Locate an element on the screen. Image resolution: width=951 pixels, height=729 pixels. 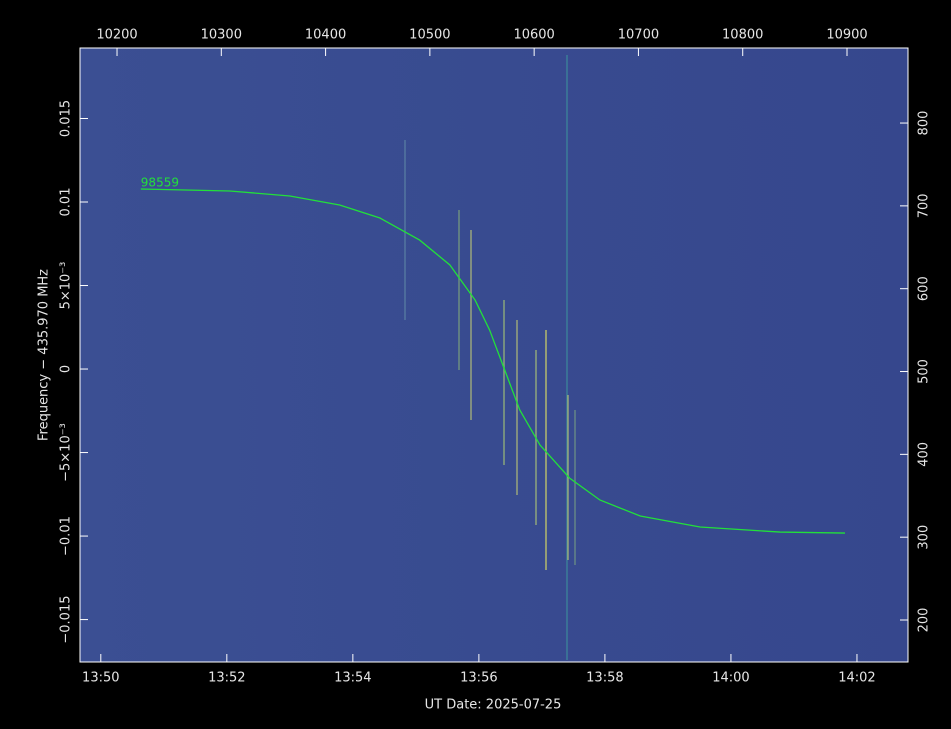
y2-tick-label: 700 is located at coordinates (924, 205).